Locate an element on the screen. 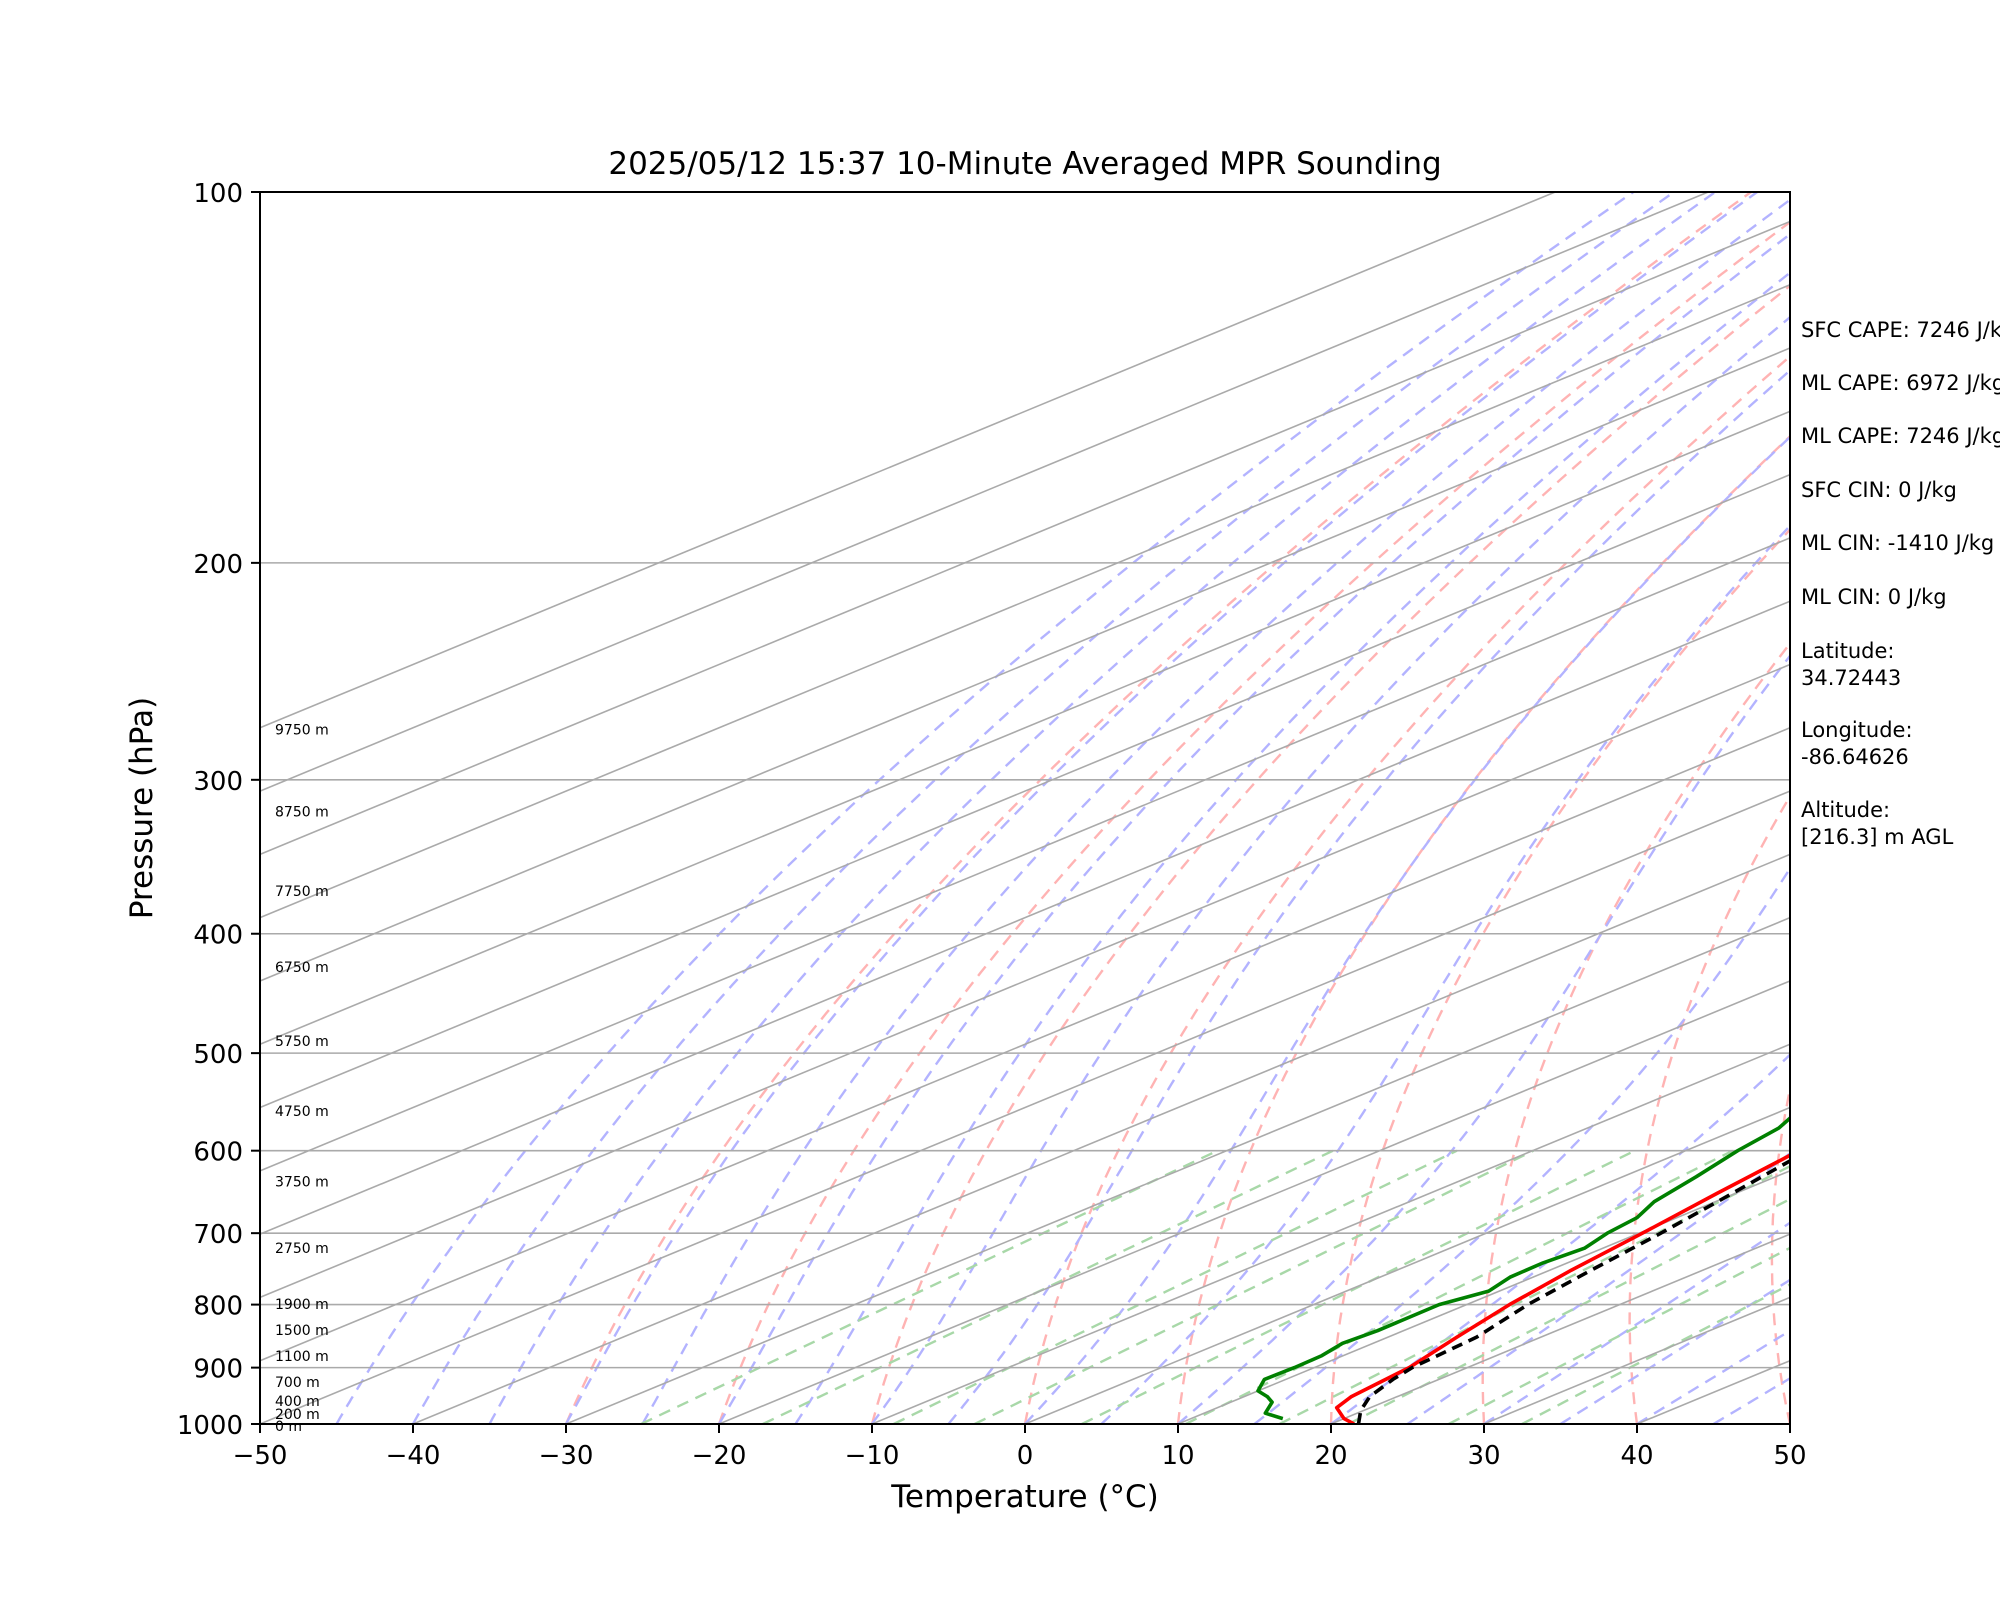  info-line: ML CIN: -1410 J/kg is located at coordinates (1897, 543).